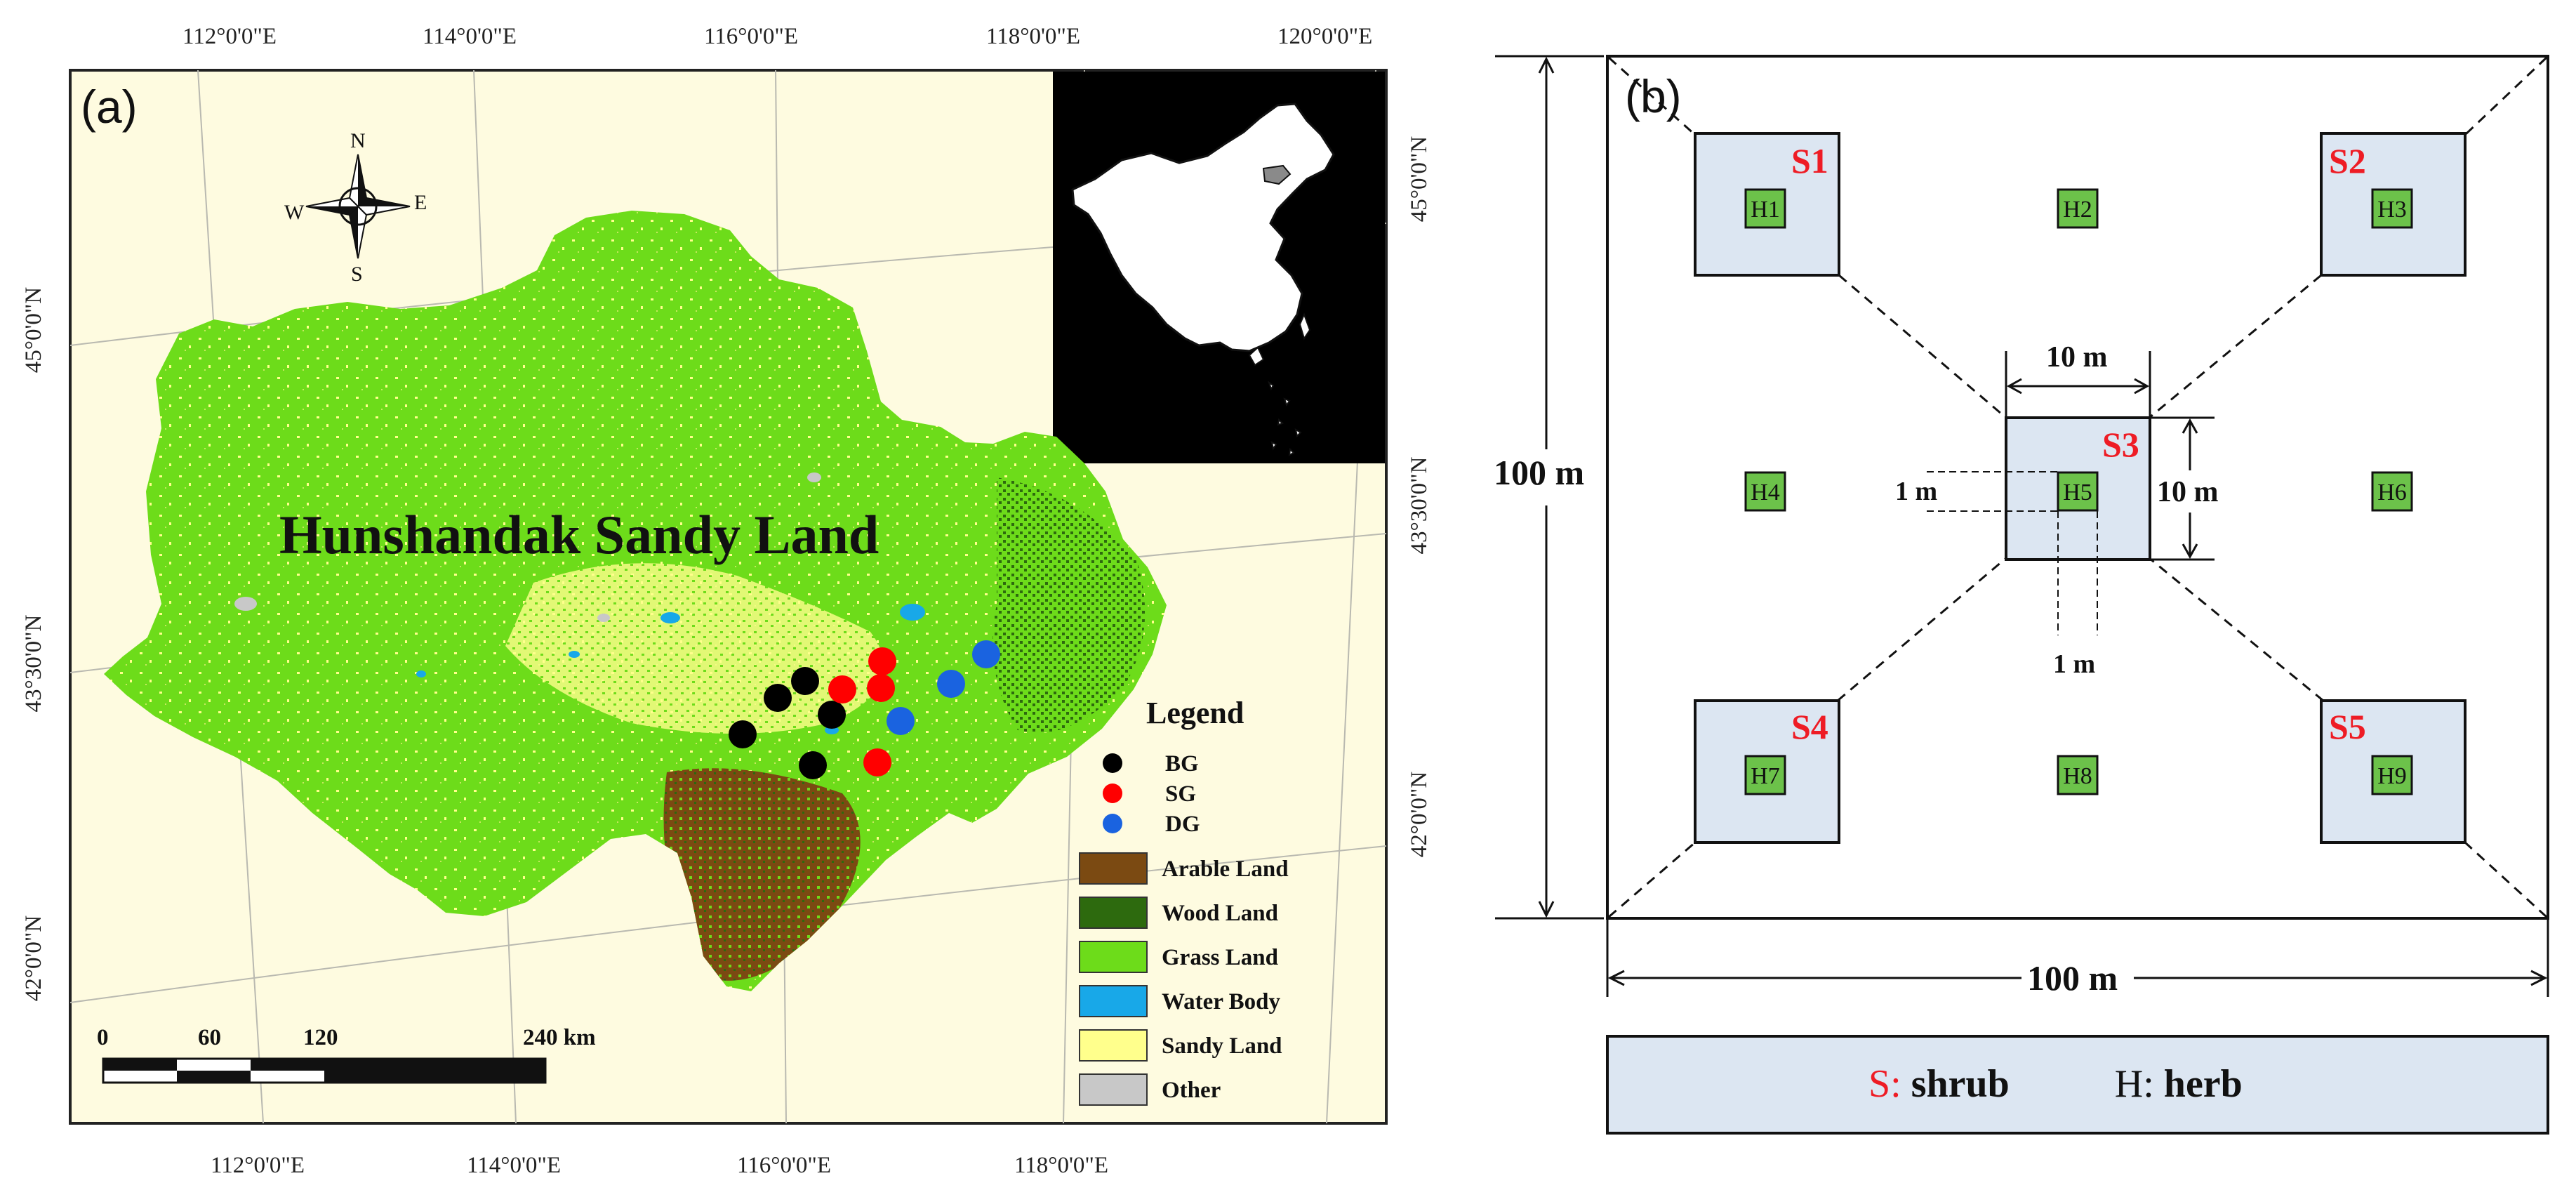  What do you see at coordinates (579, 534) in the screenshot?
I see `map-title: Hunshandak Sandy Land` at bounding box center [579, 534].